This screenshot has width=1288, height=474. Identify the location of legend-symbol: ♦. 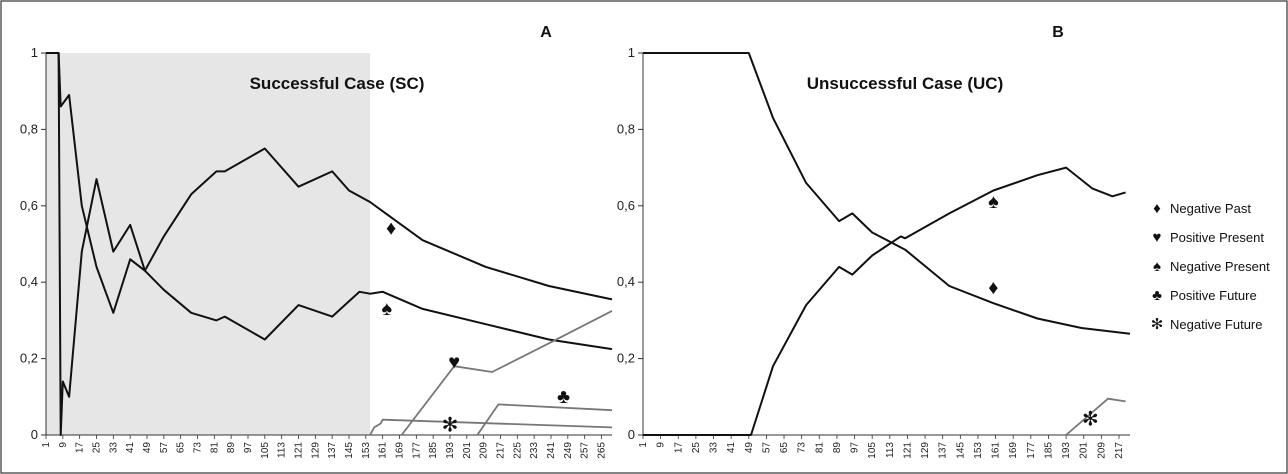
(1157, 208).